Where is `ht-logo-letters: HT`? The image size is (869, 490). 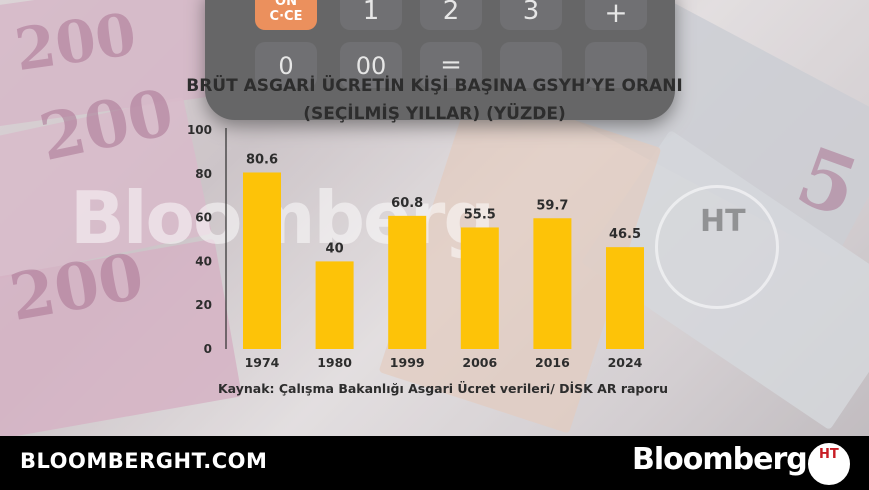 ht-logo-letters: HT is located at coordinates (829, 454).